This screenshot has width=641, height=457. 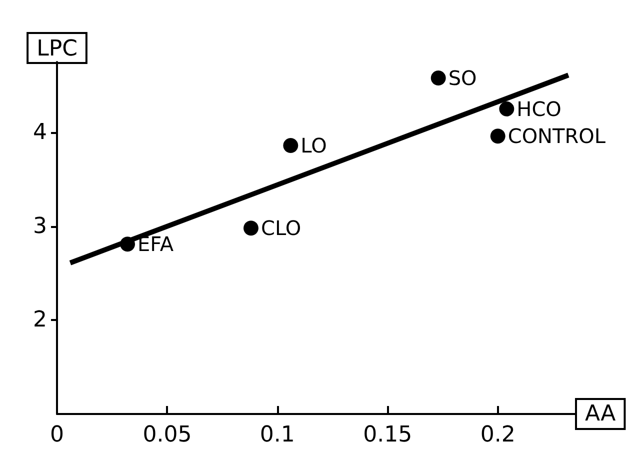 What do you see at coordinates (40, 226) in the screenshot?
I see `y-tick-label: 3` at bounding box center [40, 226].